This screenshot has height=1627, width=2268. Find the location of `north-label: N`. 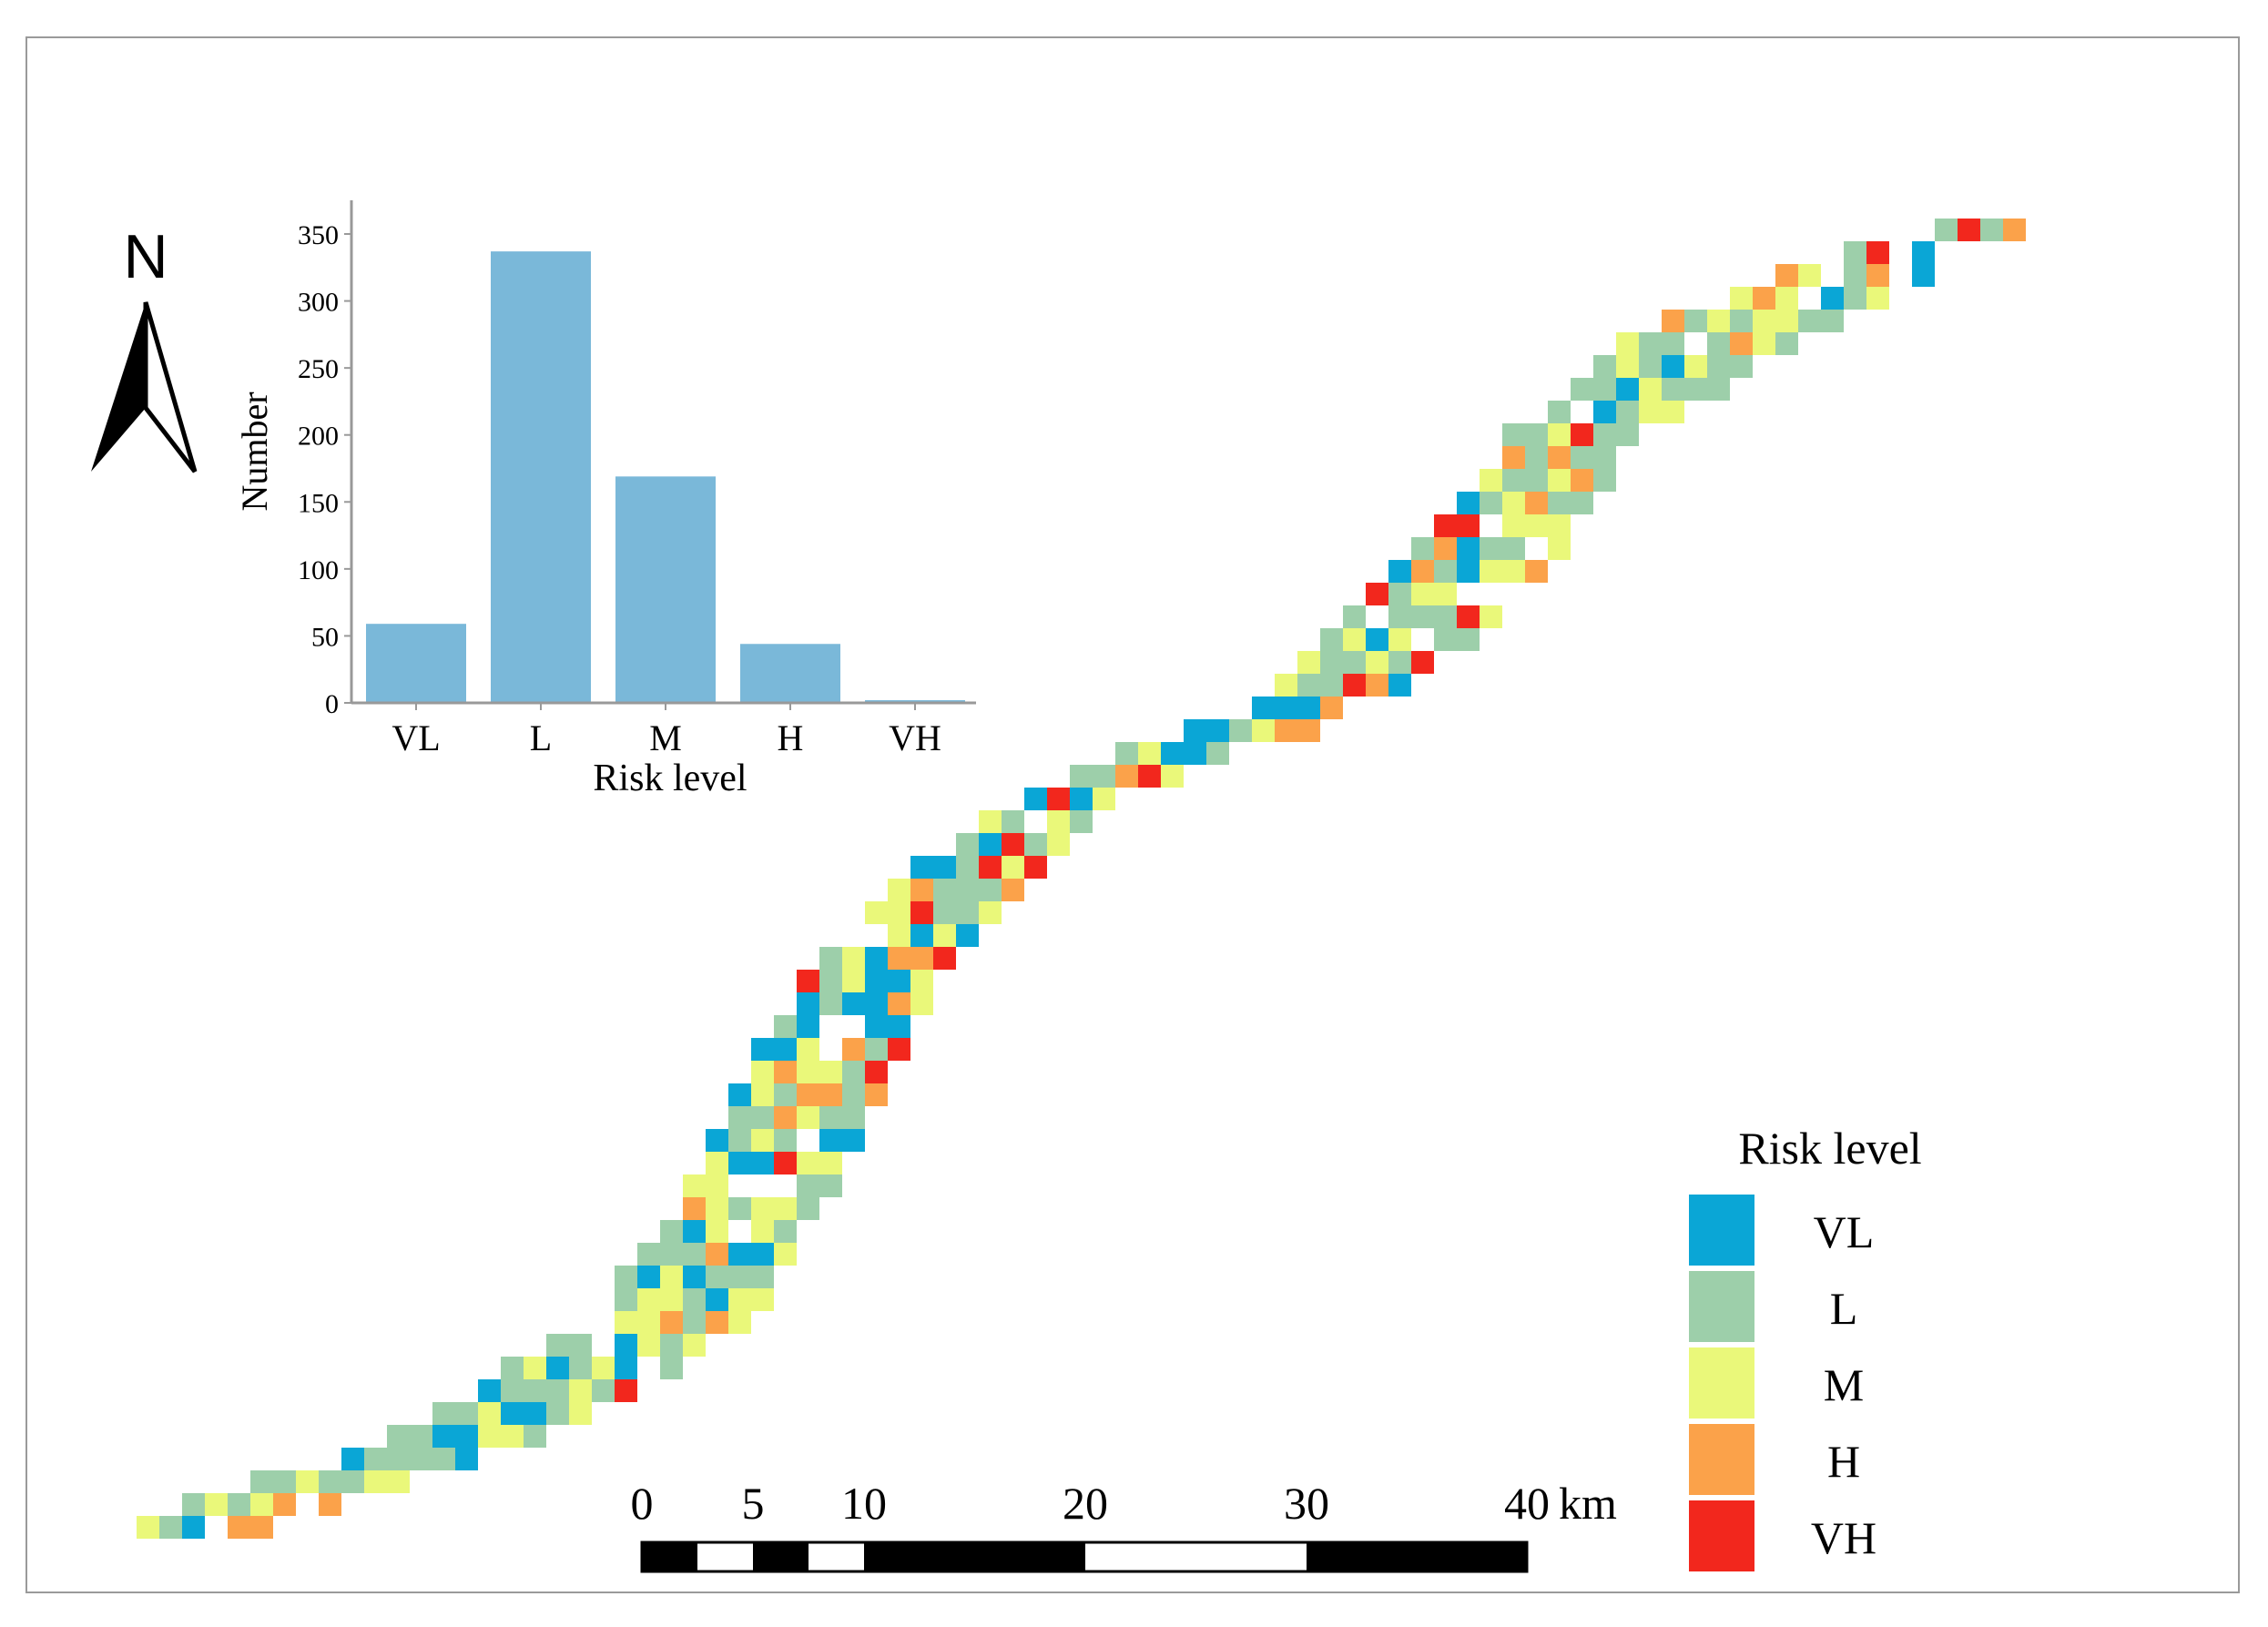

north-label: N is located at coordinates (145, 256).